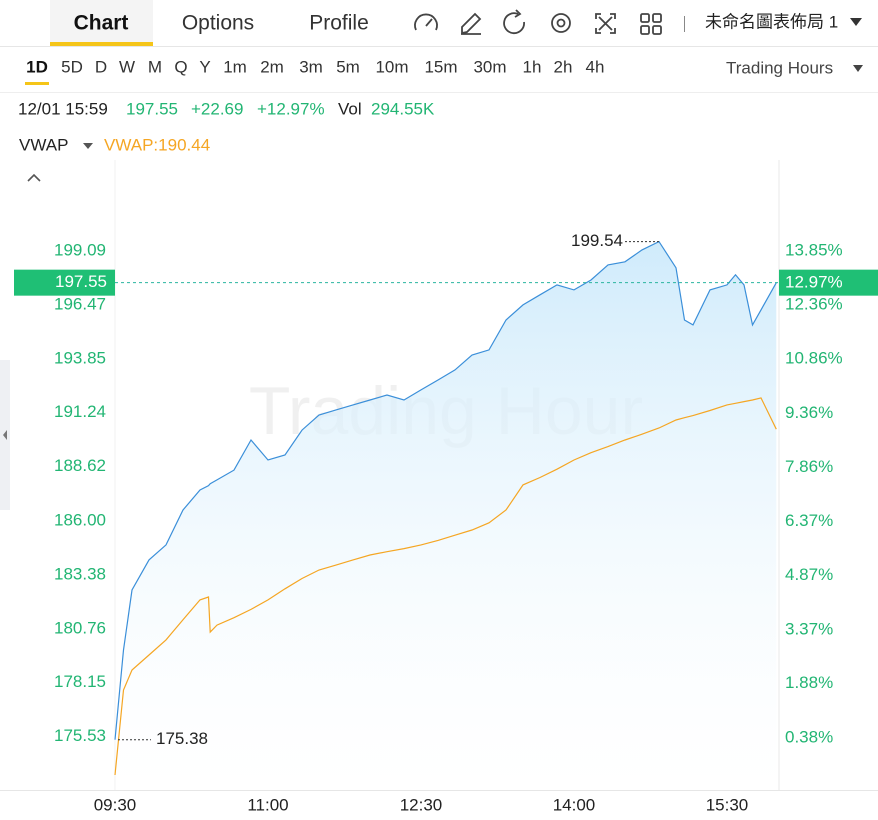 The height and width of the screenshot is (820, 878). What do you see at coordinates (34, 177) in the screenshot?
I see `collapse-icon` at bounding box center [34, 177].